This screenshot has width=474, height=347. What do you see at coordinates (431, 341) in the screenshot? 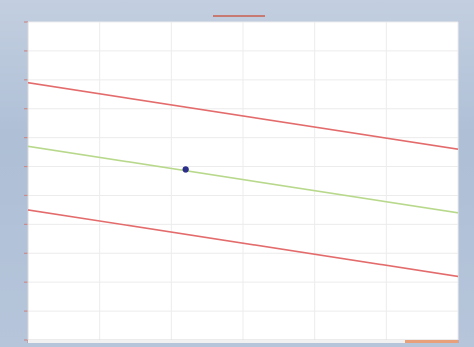
I see `bottom-accent` at bounding box center [431, 341].